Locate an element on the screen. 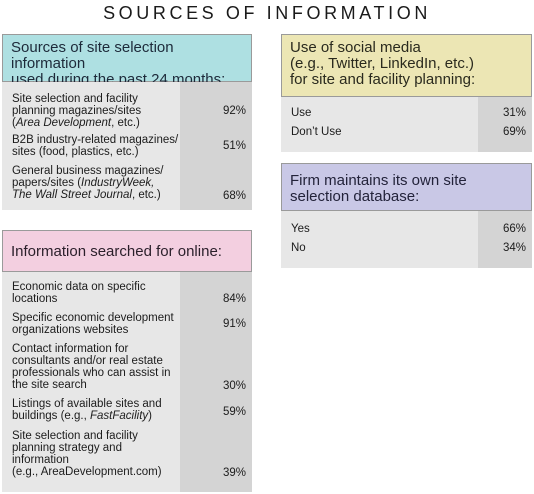  row-label: Don’t Use is located at coordinates (316, 132).